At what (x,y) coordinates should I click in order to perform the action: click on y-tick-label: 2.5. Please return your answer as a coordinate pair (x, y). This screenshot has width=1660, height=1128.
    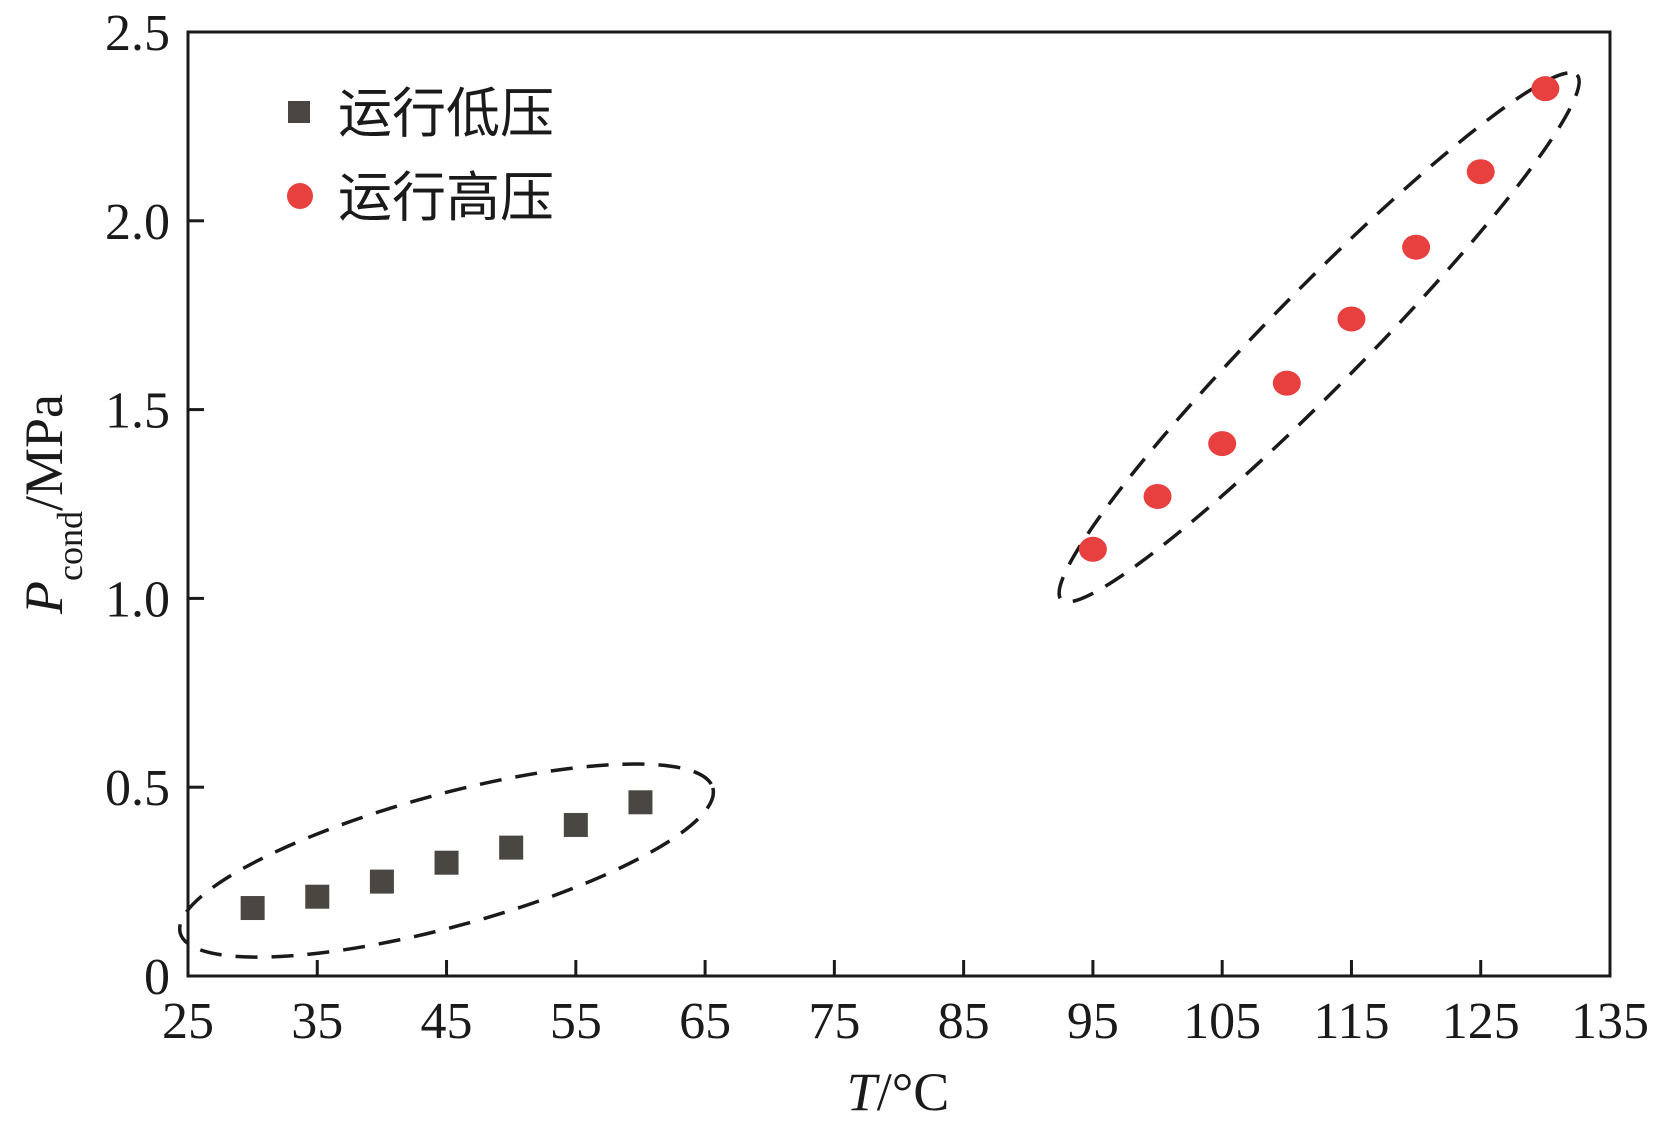
    Looking at the image, I should click on (137, 33).